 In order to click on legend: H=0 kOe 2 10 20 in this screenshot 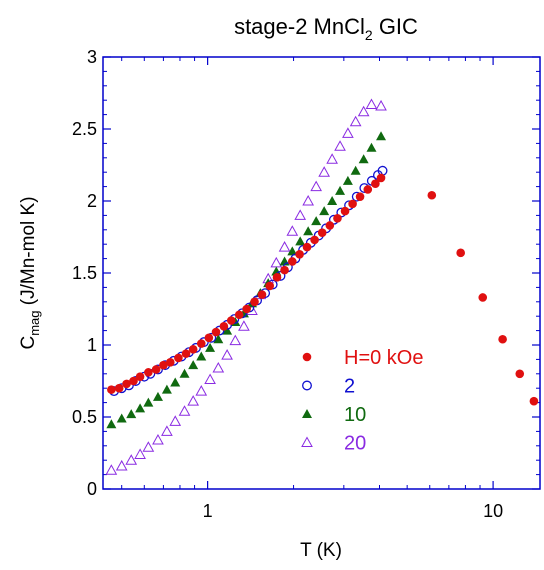, I will do `click(362, 401)`.